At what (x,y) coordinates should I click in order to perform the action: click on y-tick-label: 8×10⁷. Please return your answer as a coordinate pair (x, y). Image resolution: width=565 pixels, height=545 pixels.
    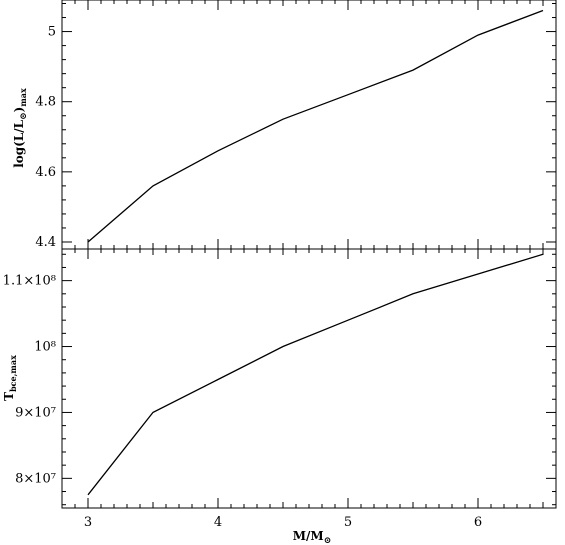
    Looking at the image, I should click on (35, 478).